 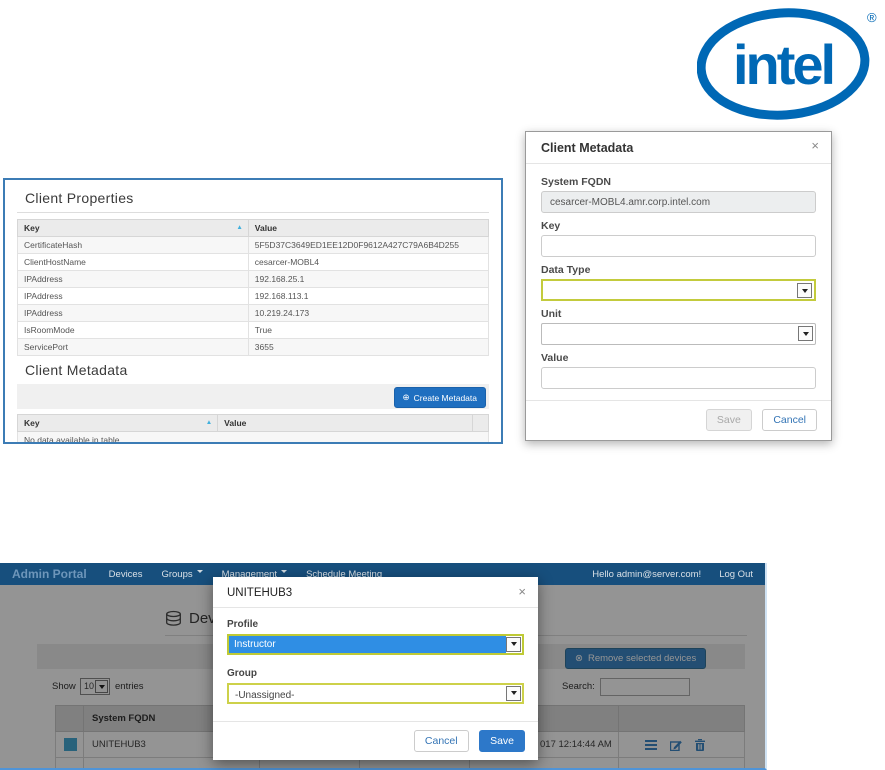 I want to click on search-input, so click(x=645, y=687).